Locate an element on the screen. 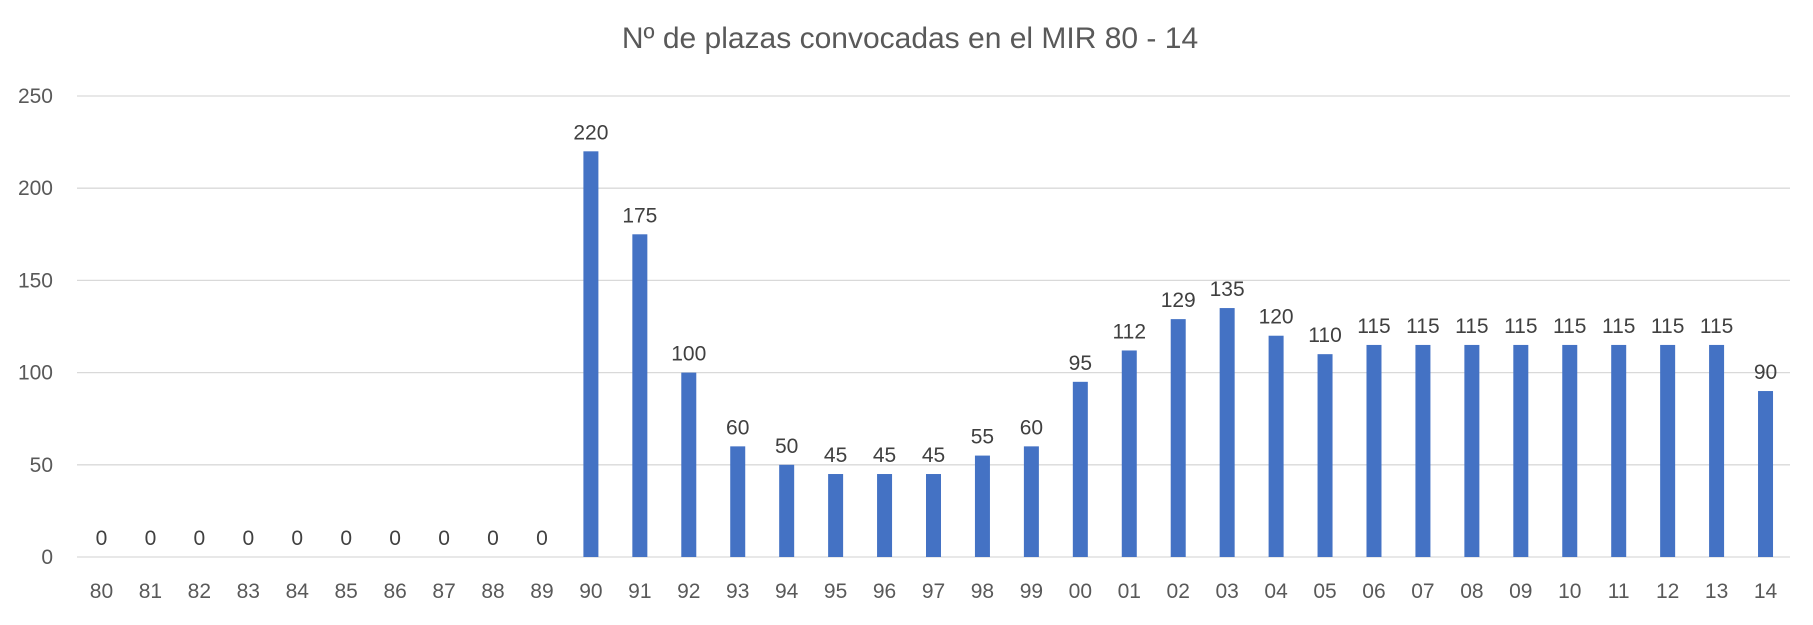 The height and width of the screenshot is (625, 1813). x-tick-label: 91 is located at coordinates (639, 591).